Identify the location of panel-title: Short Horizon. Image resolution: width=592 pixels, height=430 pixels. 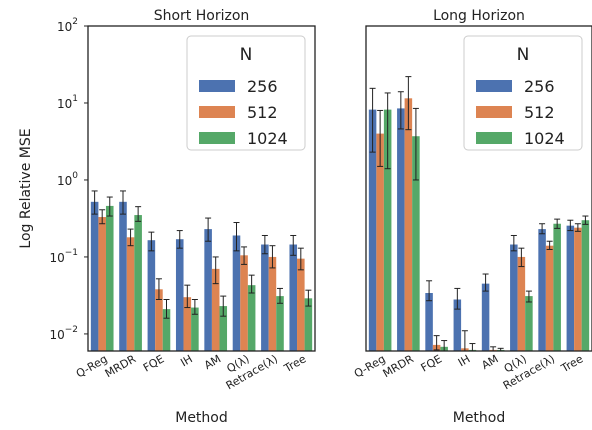
(202, 16).